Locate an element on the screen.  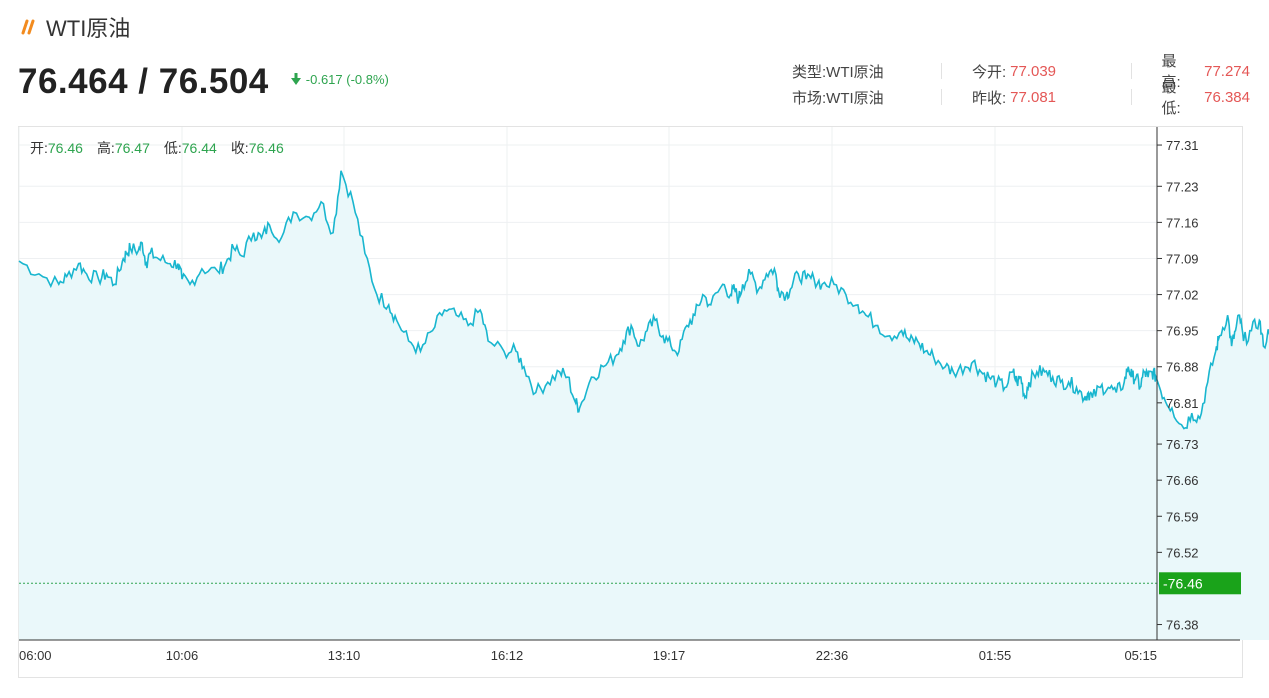
ohlc-low: 低:76.44 is located at coordinates (190, 148).